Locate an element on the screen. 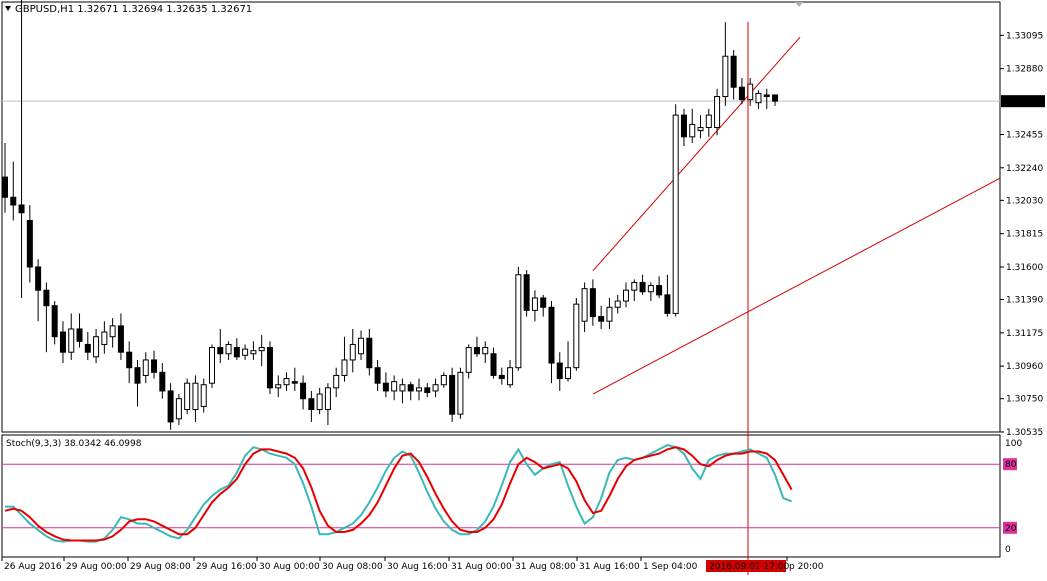 Image resolution: width=1047 pixels, height=581 pixels. y-tick-label: 1.32030 is located at coordinates (1024, 201).